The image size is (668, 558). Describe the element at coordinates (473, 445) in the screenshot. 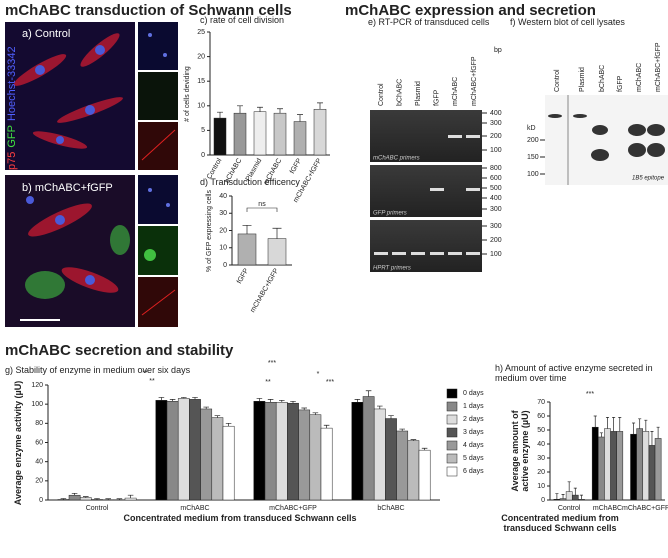

I see `legend-label: 4 days` at that location.